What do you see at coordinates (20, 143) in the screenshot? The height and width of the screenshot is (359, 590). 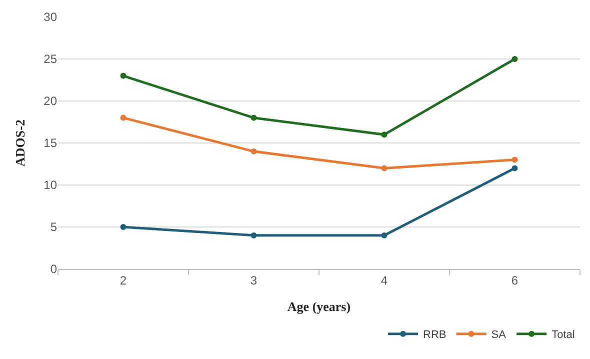 I see `y-axis-title: ADOS-2` at bounding box center [20, 143].